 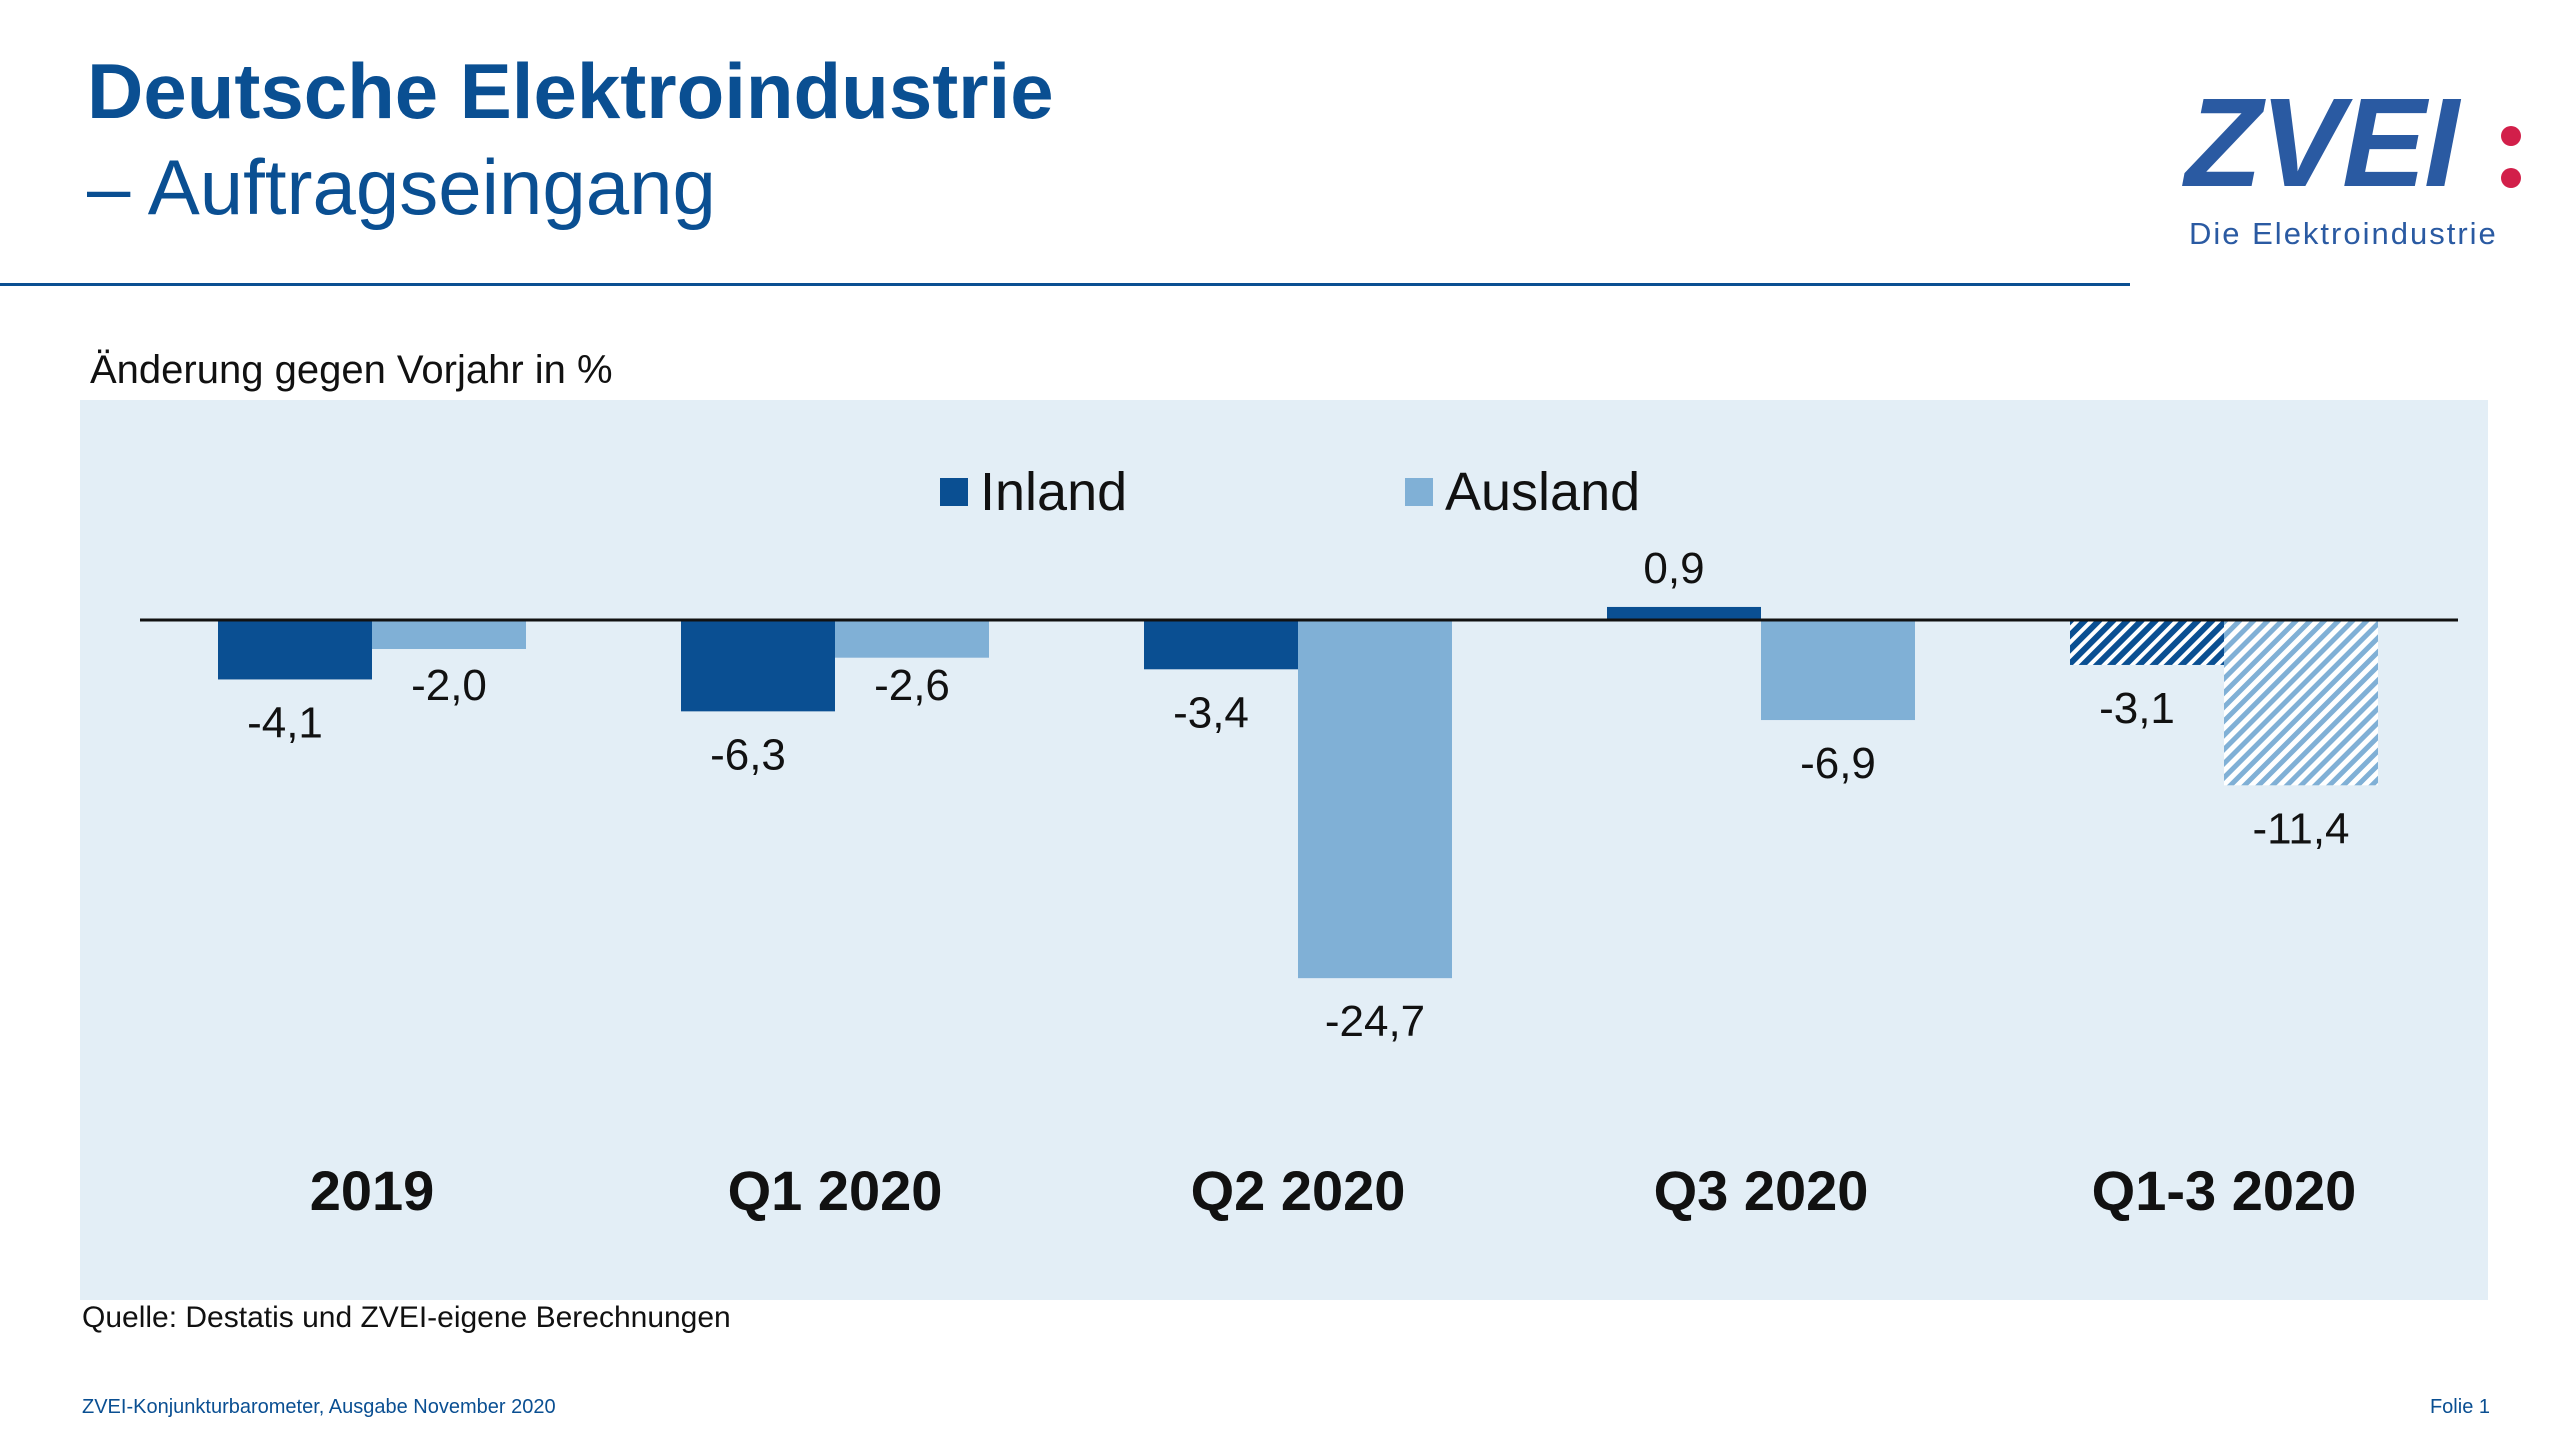 I want to click on zvei-logo: ZVEI Die Elektroindustrie, so click(x=2355, y=170).